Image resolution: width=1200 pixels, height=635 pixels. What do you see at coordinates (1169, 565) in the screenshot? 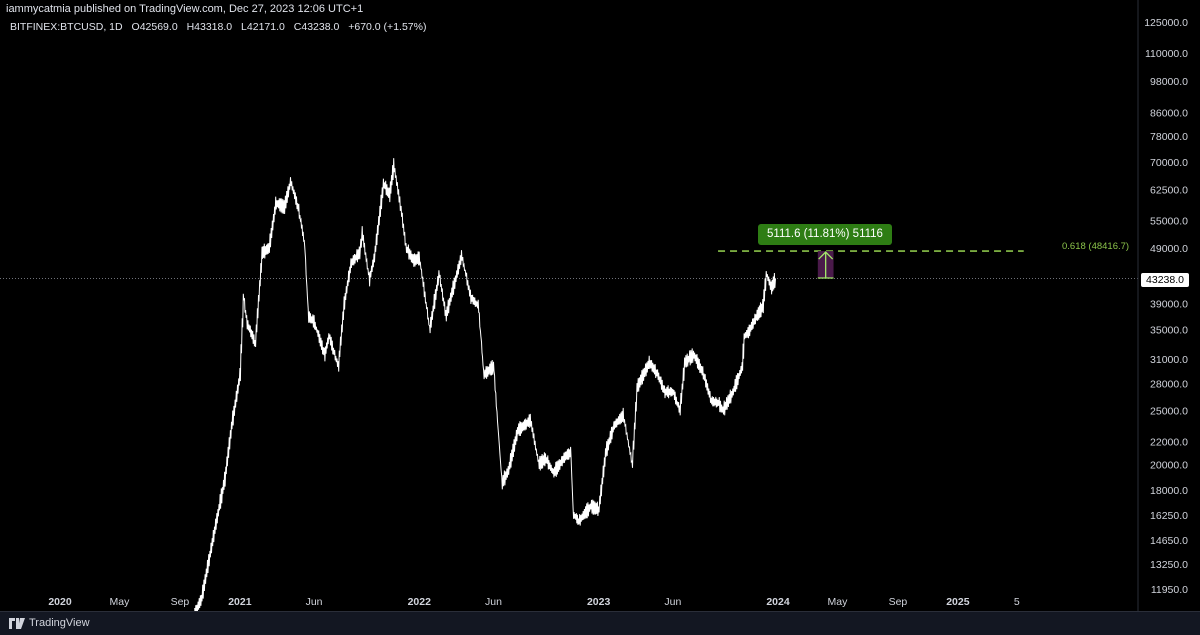
I see `y-tick-label: 13250.0` at bounding box center [1169, 565].